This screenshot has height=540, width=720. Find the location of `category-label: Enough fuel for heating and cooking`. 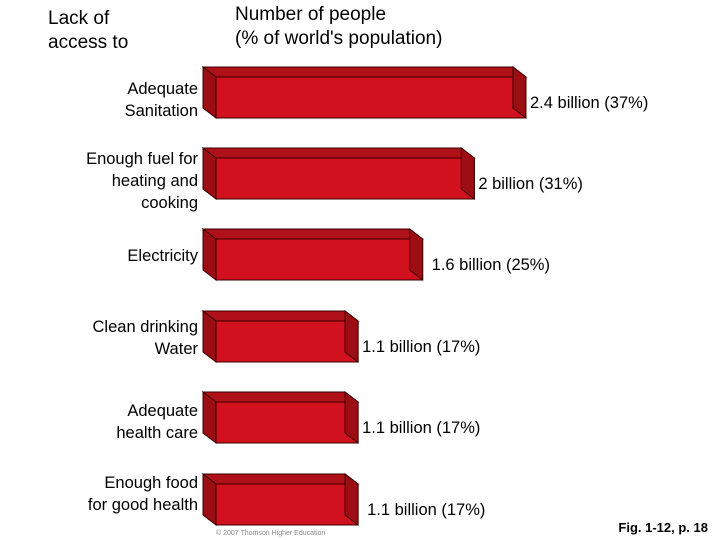

category-label: Enough fuel for heating and cooking is located at coordinates (108, 181).